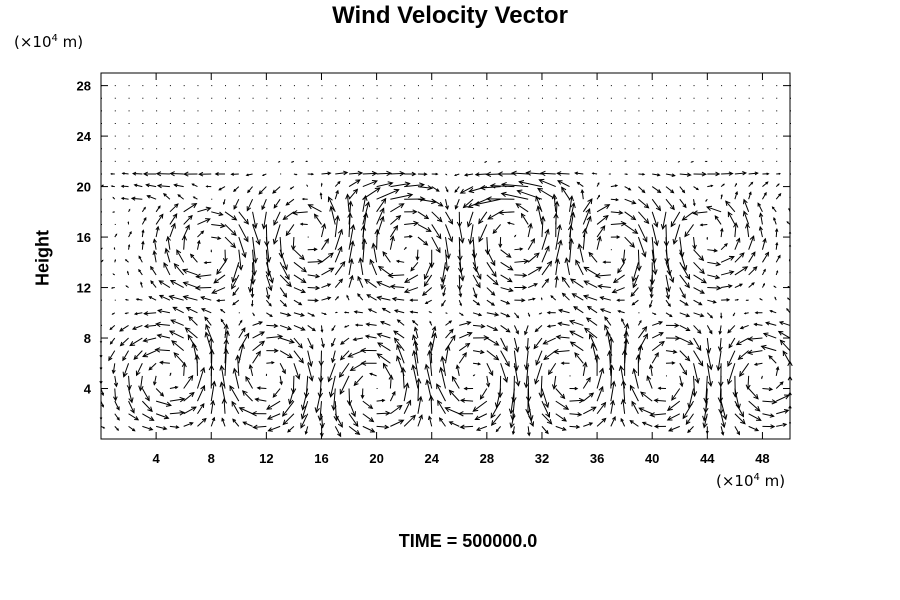 This screenshot has width=900, height=600. I want to click on x-tick-label-0: 4, so click(157, 458).